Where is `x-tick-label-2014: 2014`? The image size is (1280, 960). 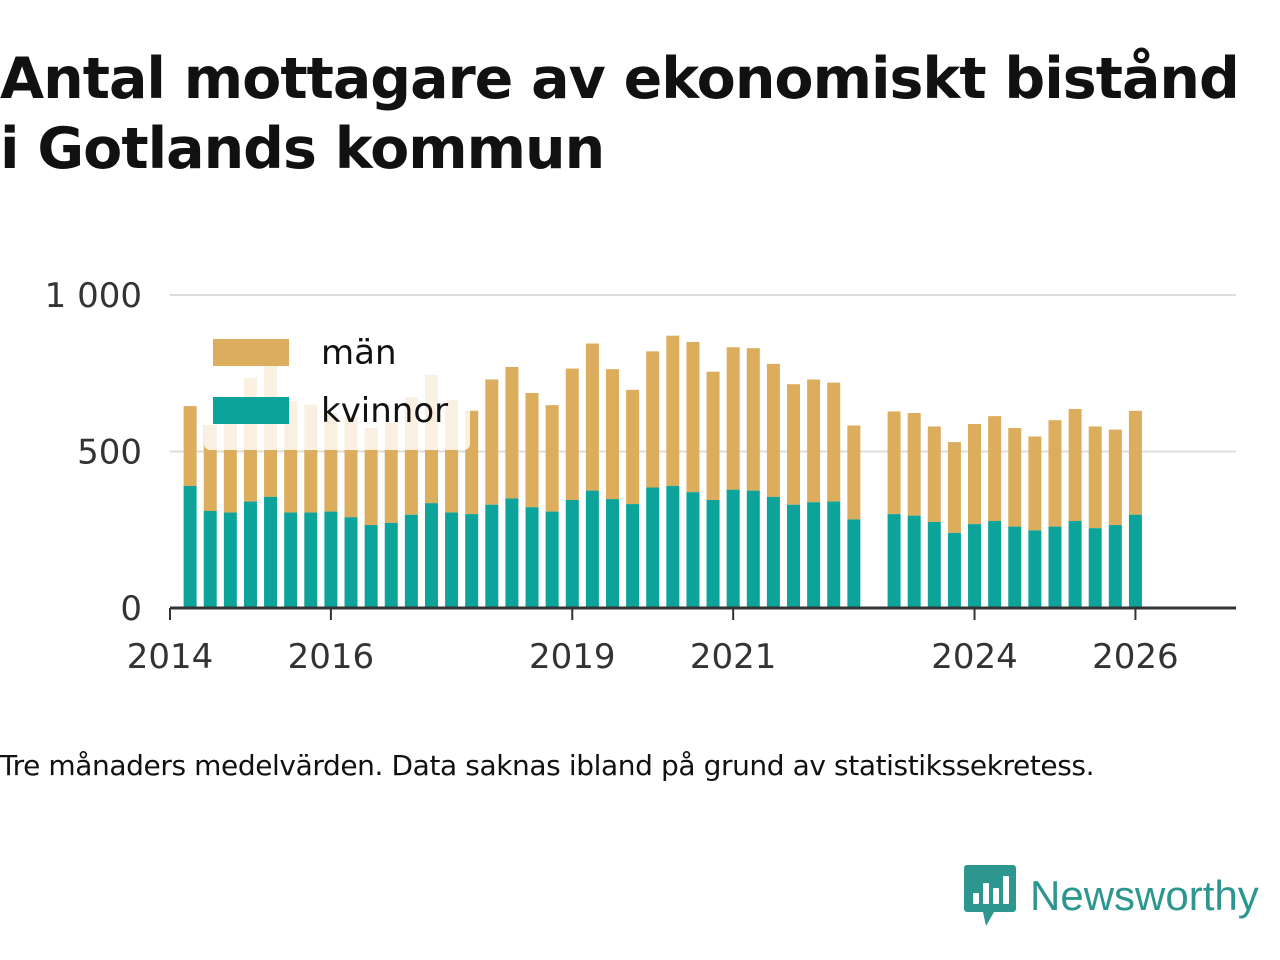 x-tick-label-2014: 2014 is located at coordinates (170, 657).